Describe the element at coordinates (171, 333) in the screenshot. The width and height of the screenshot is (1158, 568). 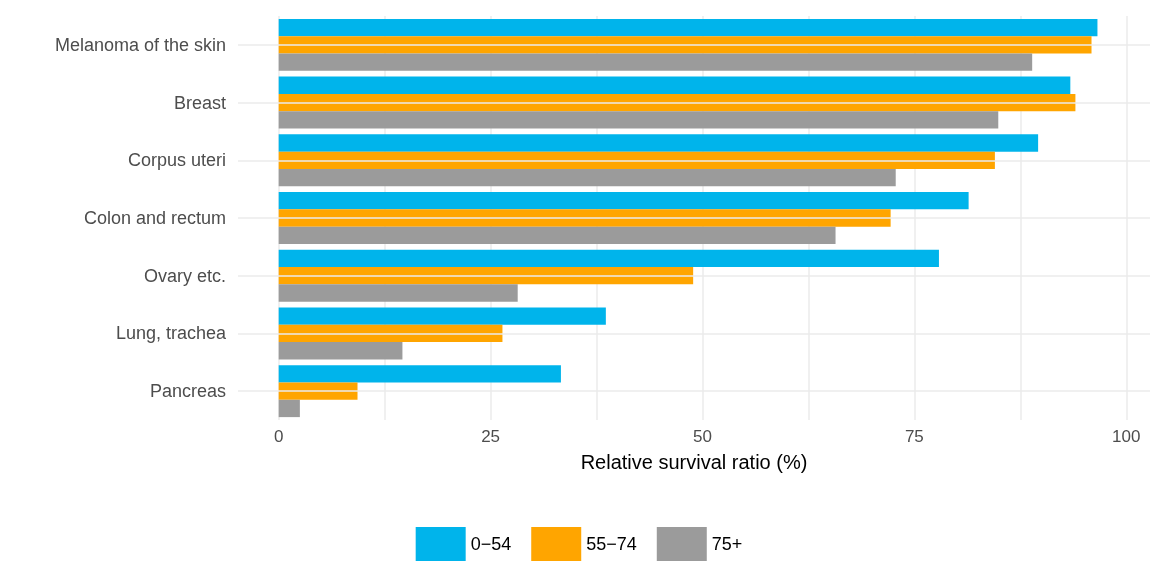
I see `y-tick-label: Lung, trachea` at that location.